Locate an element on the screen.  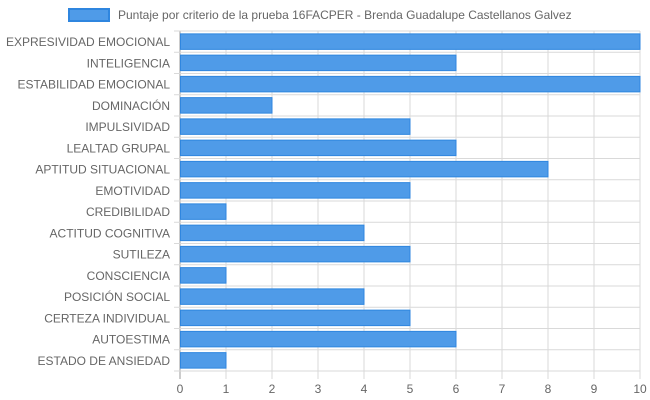
x-tick-label: 7 is located at coordinates (502, 389).